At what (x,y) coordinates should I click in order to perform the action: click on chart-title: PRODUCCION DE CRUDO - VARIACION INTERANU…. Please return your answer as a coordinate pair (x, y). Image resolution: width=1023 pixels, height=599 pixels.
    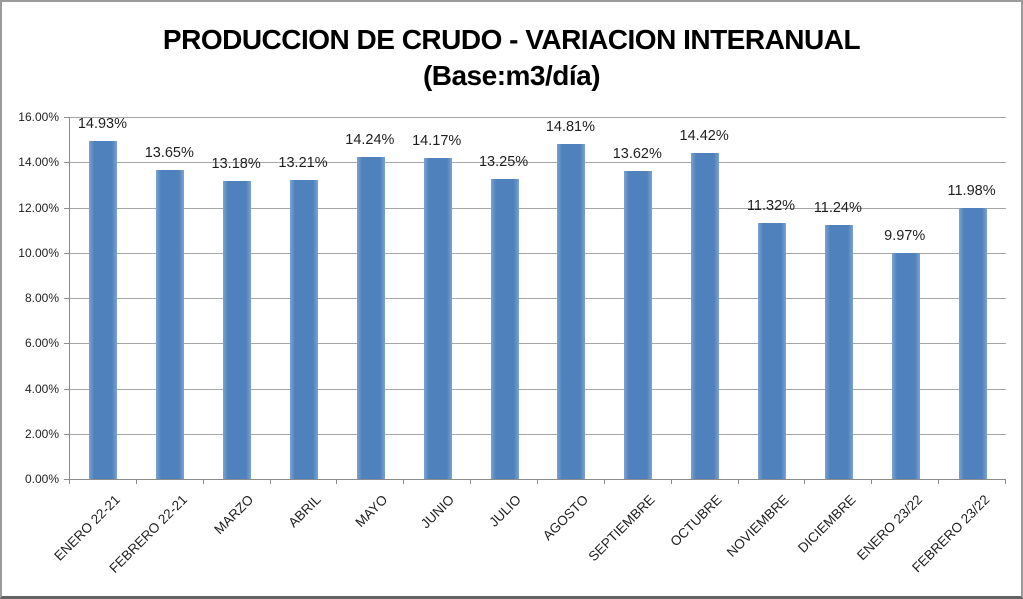
    Looking at the image, I should click on (511, 39).